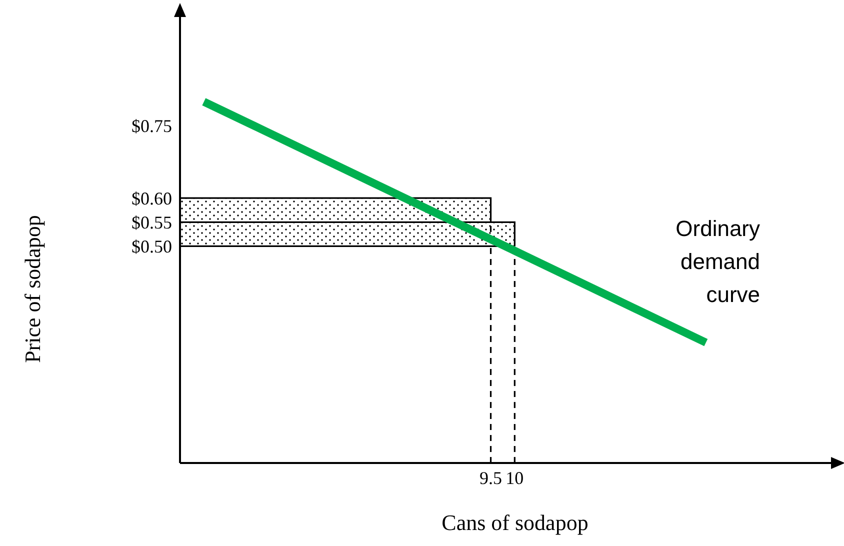  I want to click on y-tick-label: $0.55, so click(152, 222).